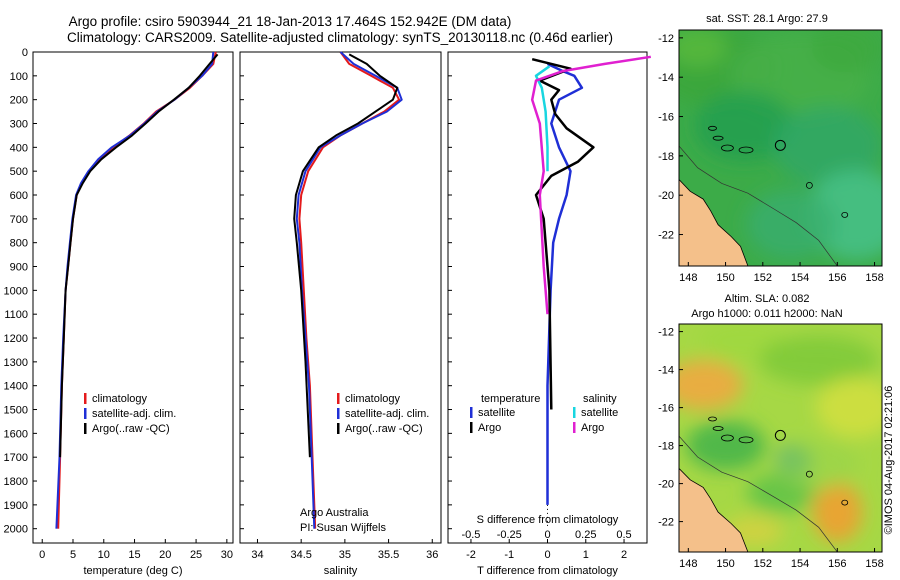  Describe the element at coordinates (509, 535) in the screenshot. I see `sal-diff-tick-label: -0.25` at that location.